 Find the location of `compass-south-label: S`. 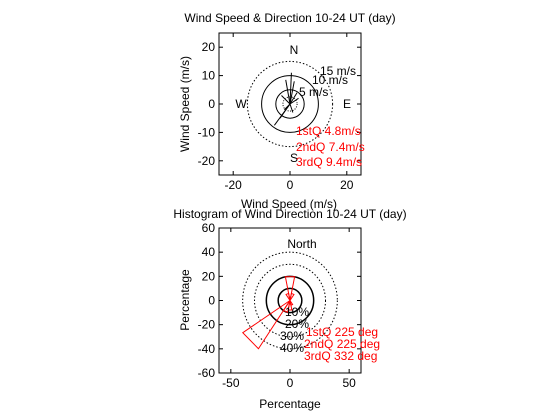

compass-south-label: S is located at coordinates (294, 158).